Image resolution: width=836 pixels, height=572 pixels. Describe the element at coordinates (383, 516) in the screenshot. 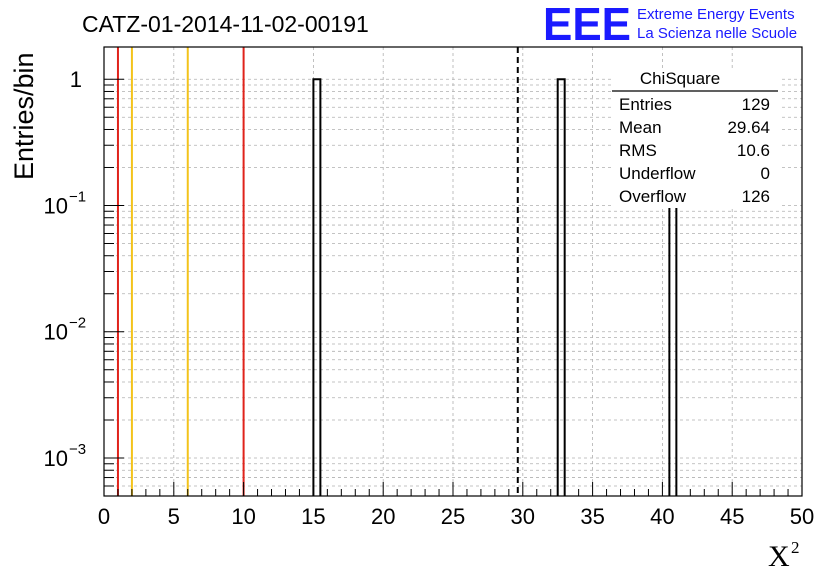

I see `x-tick-label: 20` at that location.